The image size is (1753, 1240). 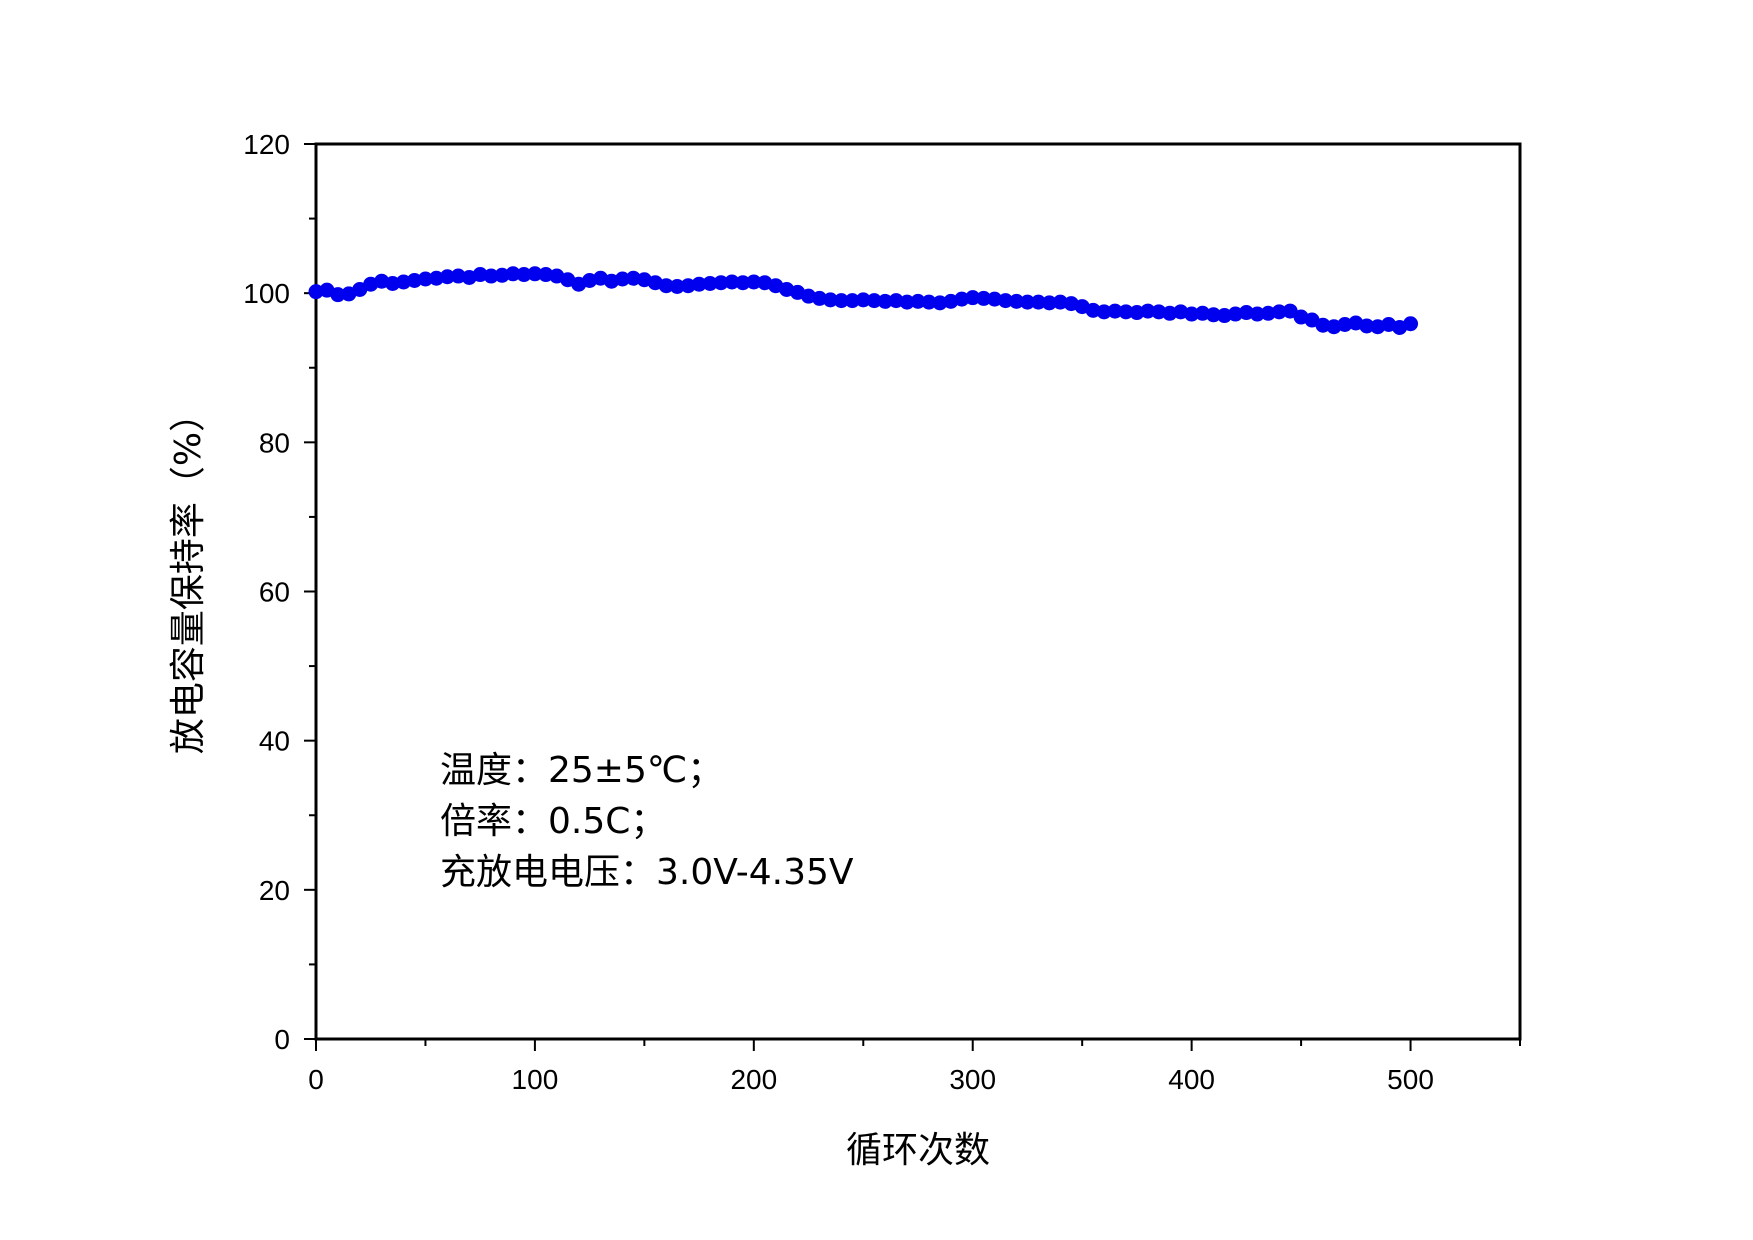 I want to click on y-axis-title: 放电容量保持率（%）, so click(x=188, y=575).